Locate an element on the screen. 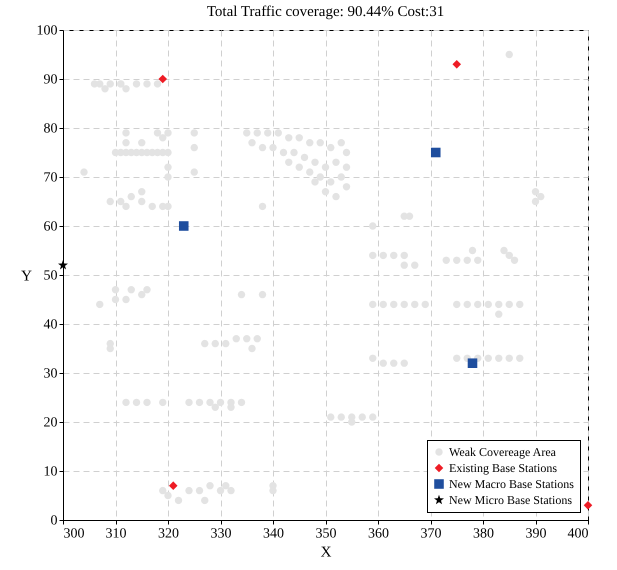 The height and width of the screenshot is (570, 617). x-tick-label: 330 is located at coordinates (221, 534).